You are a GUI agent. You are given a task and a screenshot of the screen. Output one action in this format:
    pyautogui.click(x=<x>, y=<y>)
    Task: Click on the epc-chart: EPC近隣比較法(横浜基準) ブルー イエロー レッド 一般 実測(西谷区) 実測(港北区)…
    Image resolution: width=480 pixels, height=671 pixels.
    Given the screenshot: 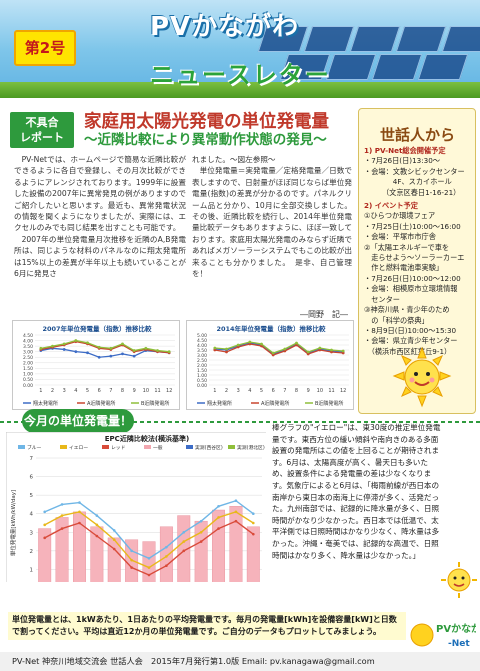 What is the action you would take?
    pyautogui.click(x=136, y=507)
    